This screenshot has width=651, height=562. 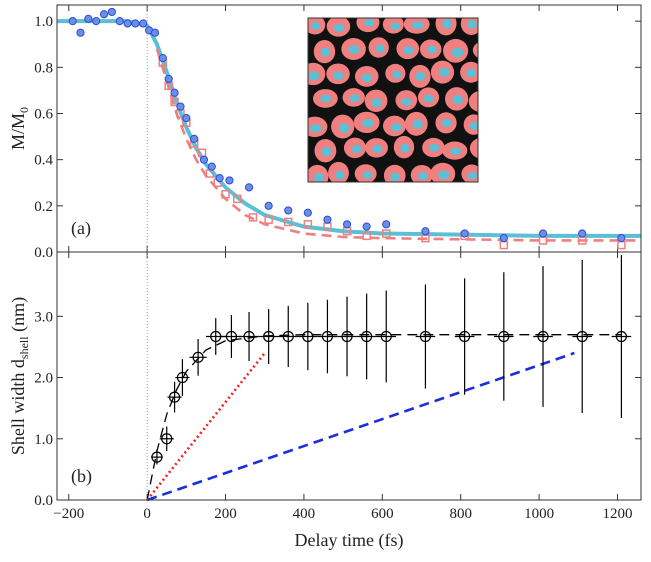 What do you see at coordinates (460, 514) in the screenshot?
I see `x-tick-label: 800` at bounding box center [460, 514].